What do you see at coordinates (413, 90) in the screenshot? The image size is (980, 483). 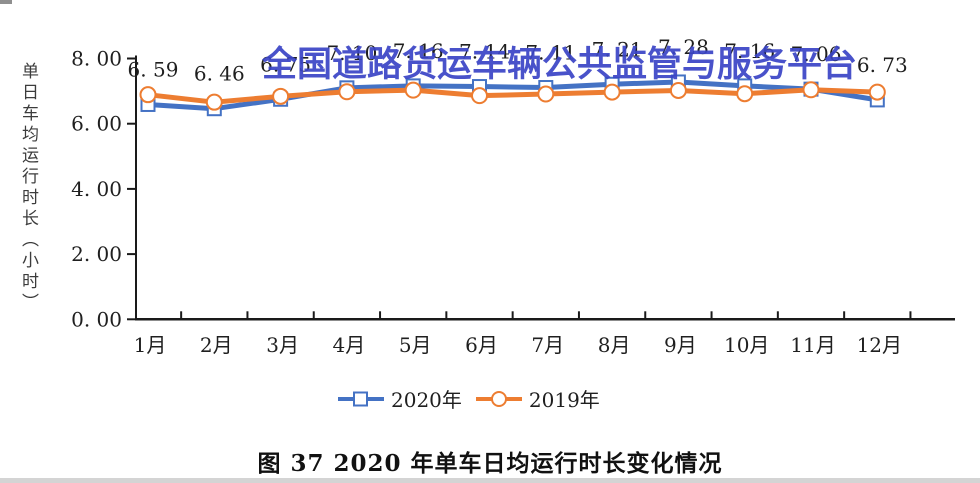 I see `data-point-2019年-5月` at bounding box center [413, 90].